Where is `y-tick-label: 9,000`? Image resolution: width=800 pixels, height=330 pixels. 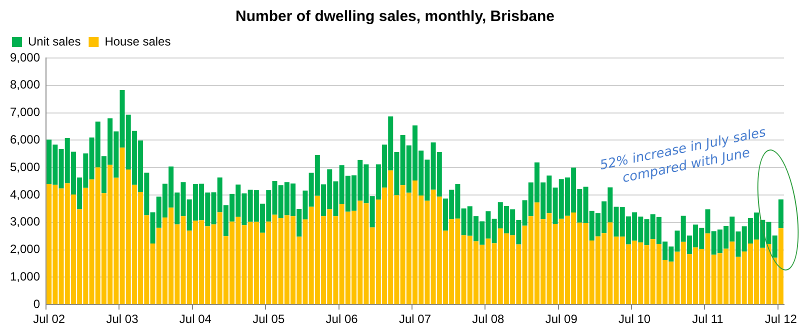
y-tick-label: 9,000 is located at coordinates (25, 57).